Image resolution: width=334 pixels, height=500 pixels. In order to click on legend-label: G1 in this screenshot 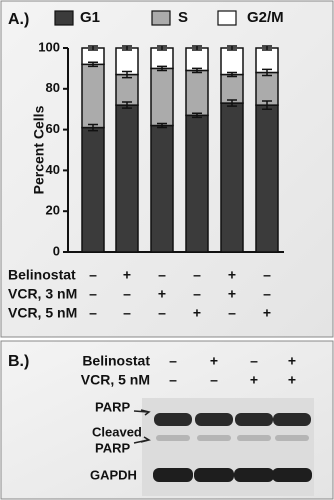, I will do `click(90, 17)`.